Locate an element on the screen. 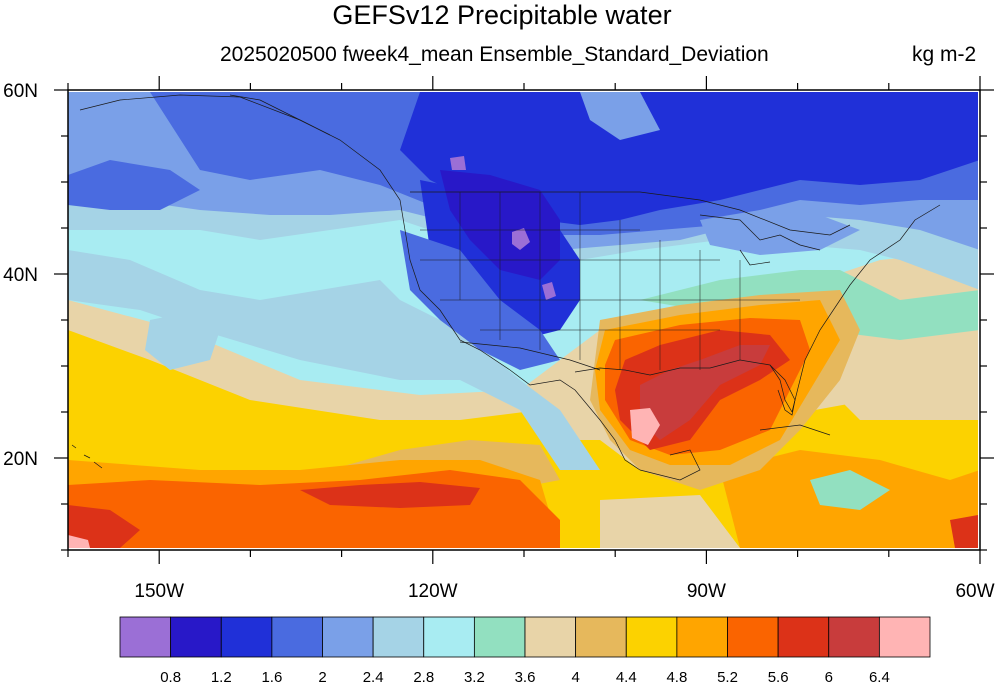 This screenshot has width=1004, height=684. colorbar-label: 2 is located at coordinates (322, 676).